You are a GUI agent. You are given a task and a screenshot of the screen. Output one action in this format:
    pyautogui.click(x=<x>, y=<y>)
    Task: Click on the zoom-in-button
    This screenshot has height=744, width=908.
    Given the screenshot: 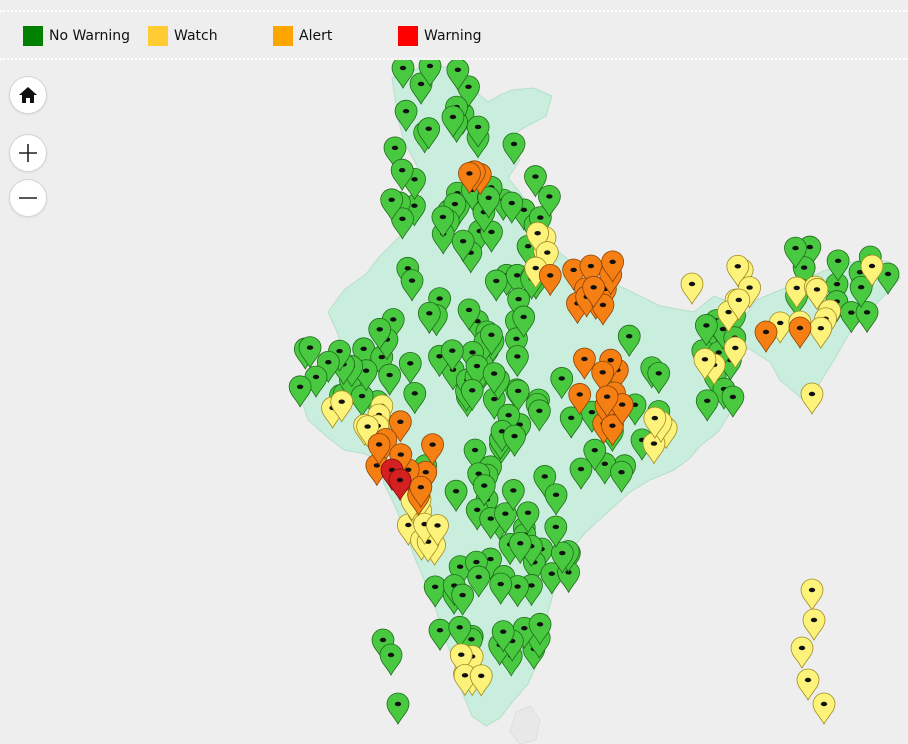 What is the action you would take?
    pyautogui.click(x=28, y=153)
    